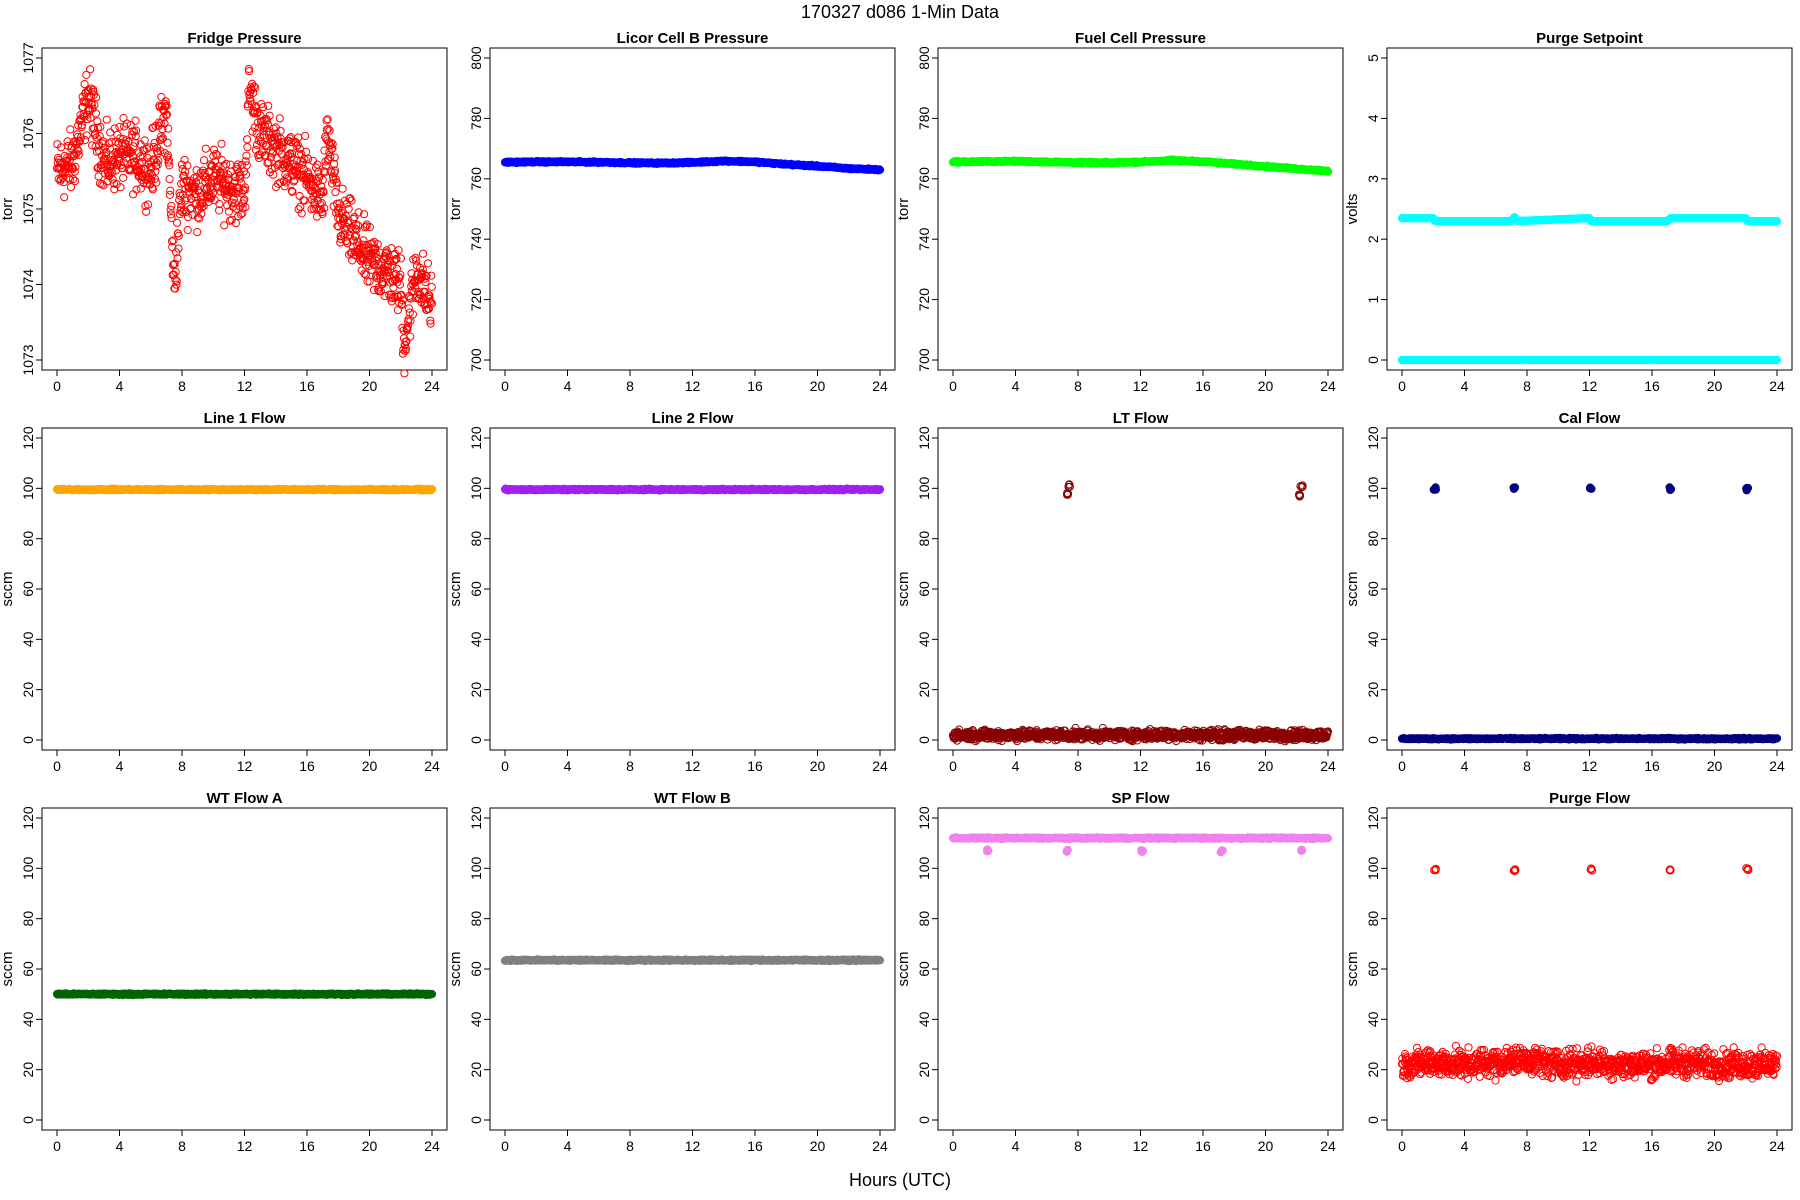 The width and height of the screenshot is (1800, 1200). I want to click on y-tick-label: 100, so click(28, 488).